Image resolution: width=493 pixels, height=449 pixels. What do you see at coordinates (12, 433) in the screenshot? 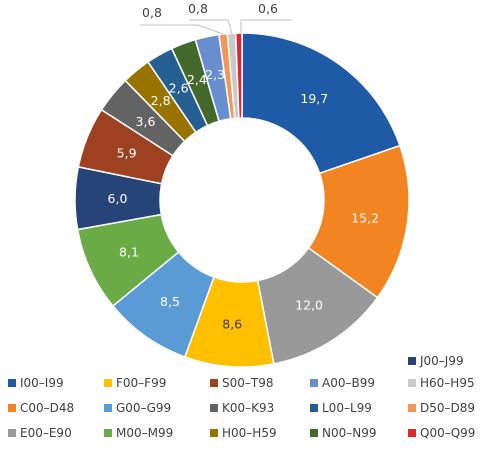
I see `legend-swatch-e00-e90` at bounding box center [12, 433].